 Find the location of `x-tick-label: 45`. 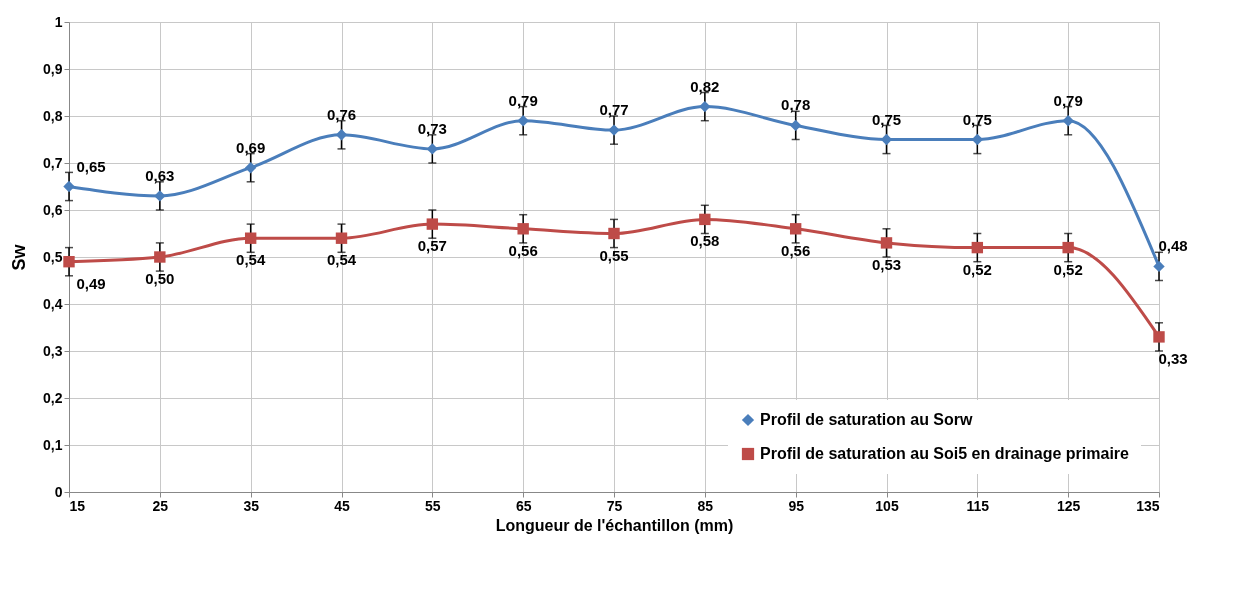

x-tick-label: 45 is located at coordinates (342, 505).